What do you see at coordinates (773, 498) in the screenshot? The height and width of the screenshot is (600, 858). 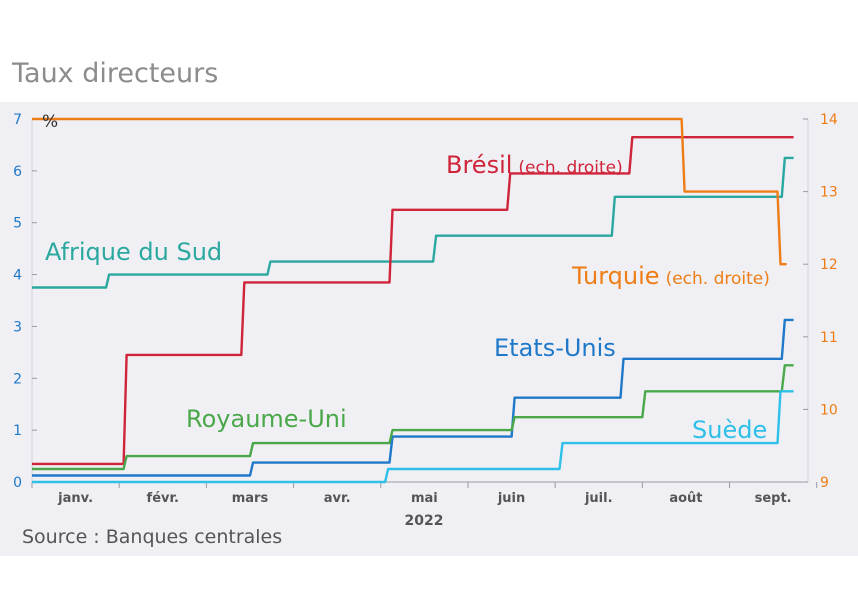 I see `x-tick-label: sept.` at bounding box center [773, 498].